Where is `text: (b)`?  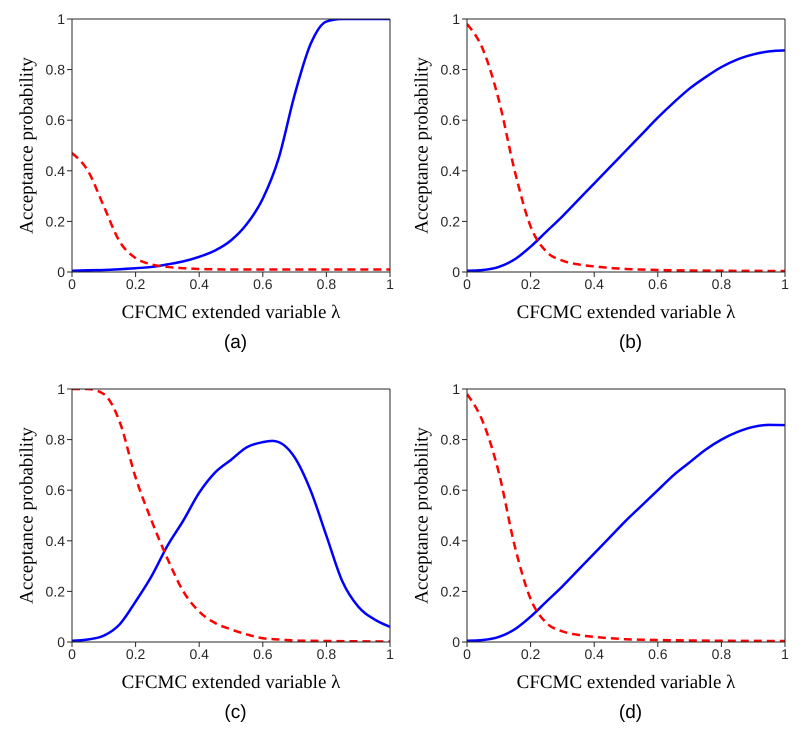
text: (b) is located at coordinates (631, 343).